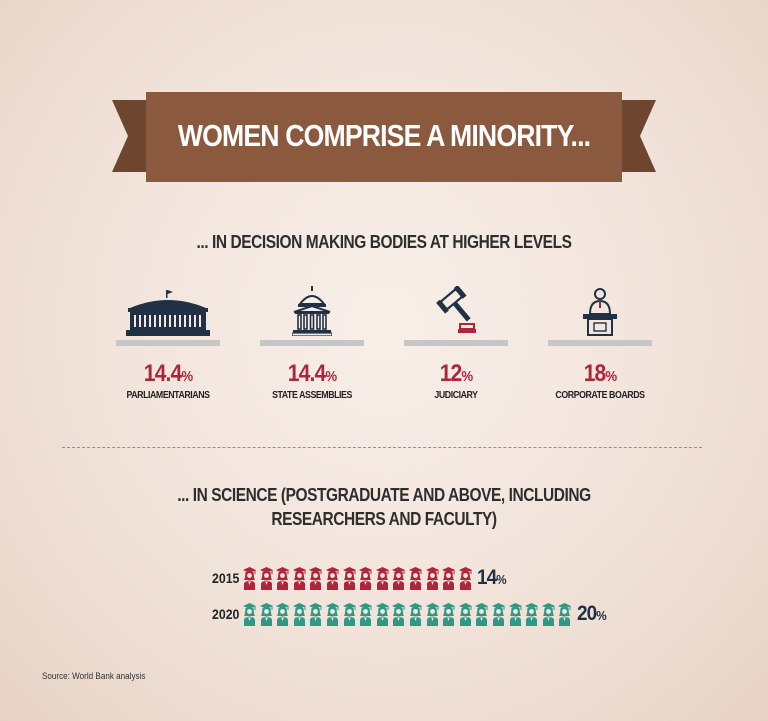 This screenshot has height=721, width=768. Describe the element at coordinates (382, 447) in the screenshot. I see `dashed-divider` at that location.